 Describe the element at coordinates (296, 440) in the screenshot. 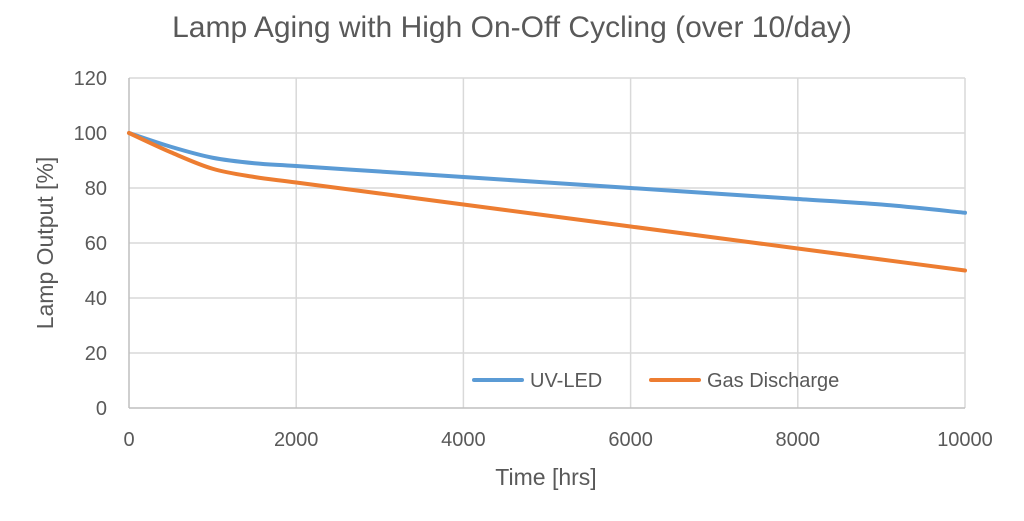

I see `x-tick-label: 2000` at that location.